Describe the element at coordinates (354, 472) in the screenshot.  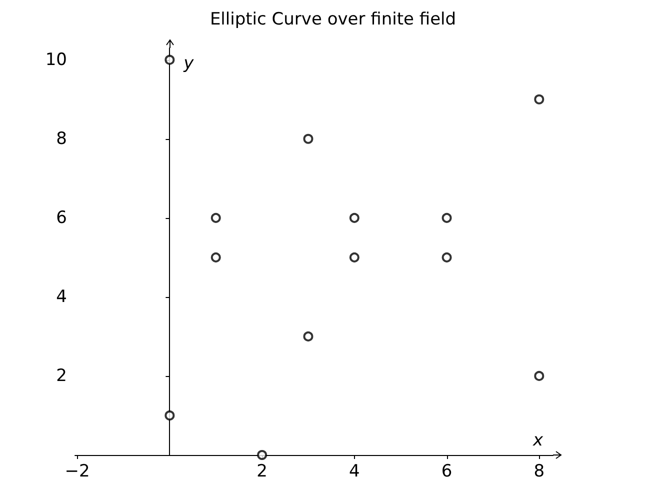
I see `x-tick-label: 4` at that location.